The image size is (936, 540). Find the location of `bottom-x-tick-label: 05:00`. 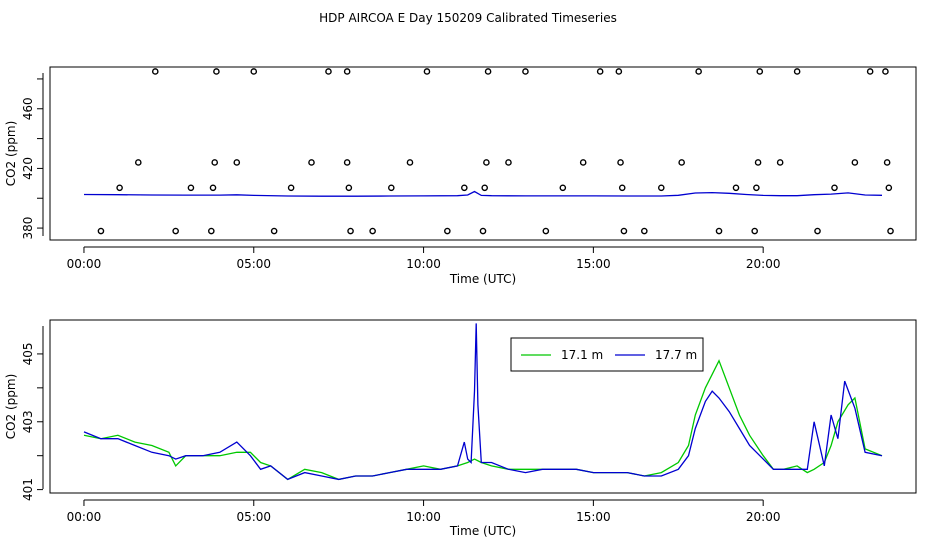

bottom-x-tick-label: 05:00 is located at coordinates (253, 517).